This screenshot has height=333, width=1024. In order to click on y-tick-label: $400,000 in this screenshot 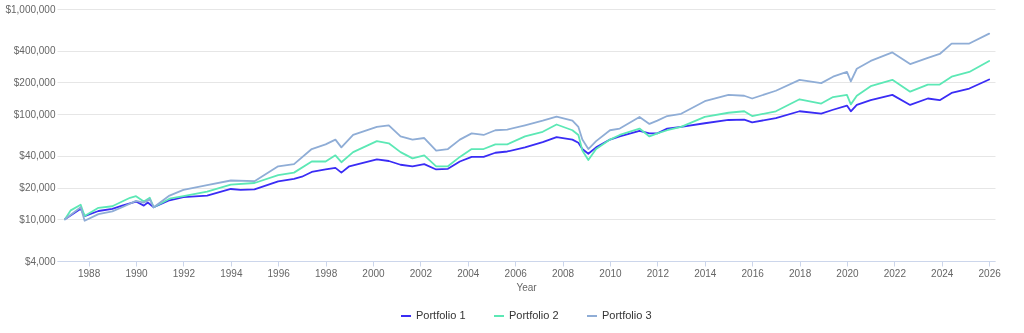, I will do `click(34, 51)`.